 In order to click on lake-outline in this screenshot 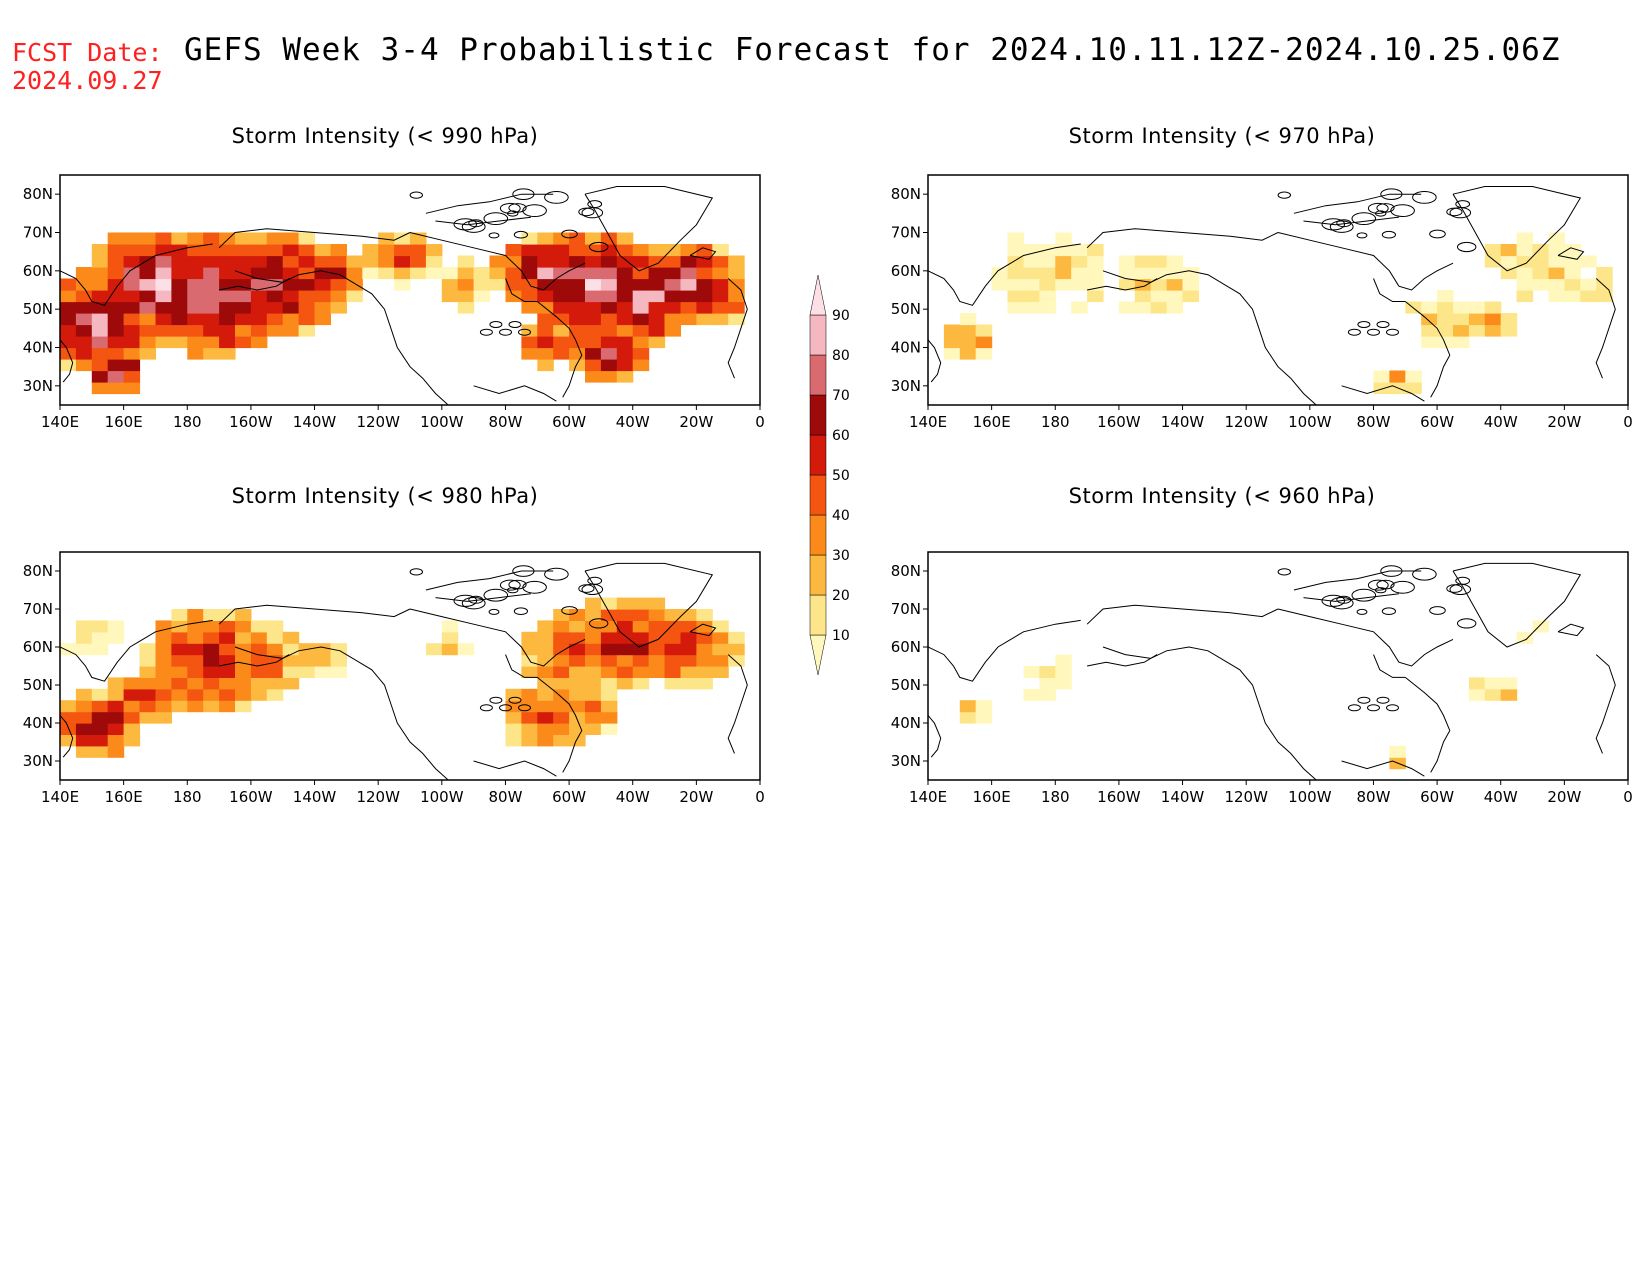, I will do `click(1383, 700)`.